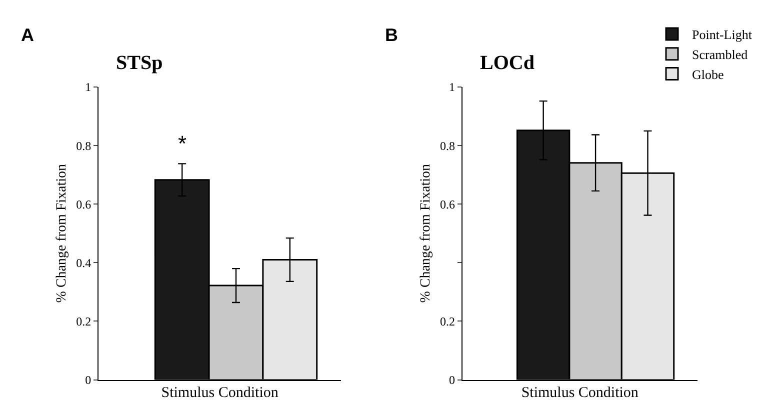  What do you see at coordinates (27, 35) in the screenshot?
I see `text: A` at bounding box center [27, 35].